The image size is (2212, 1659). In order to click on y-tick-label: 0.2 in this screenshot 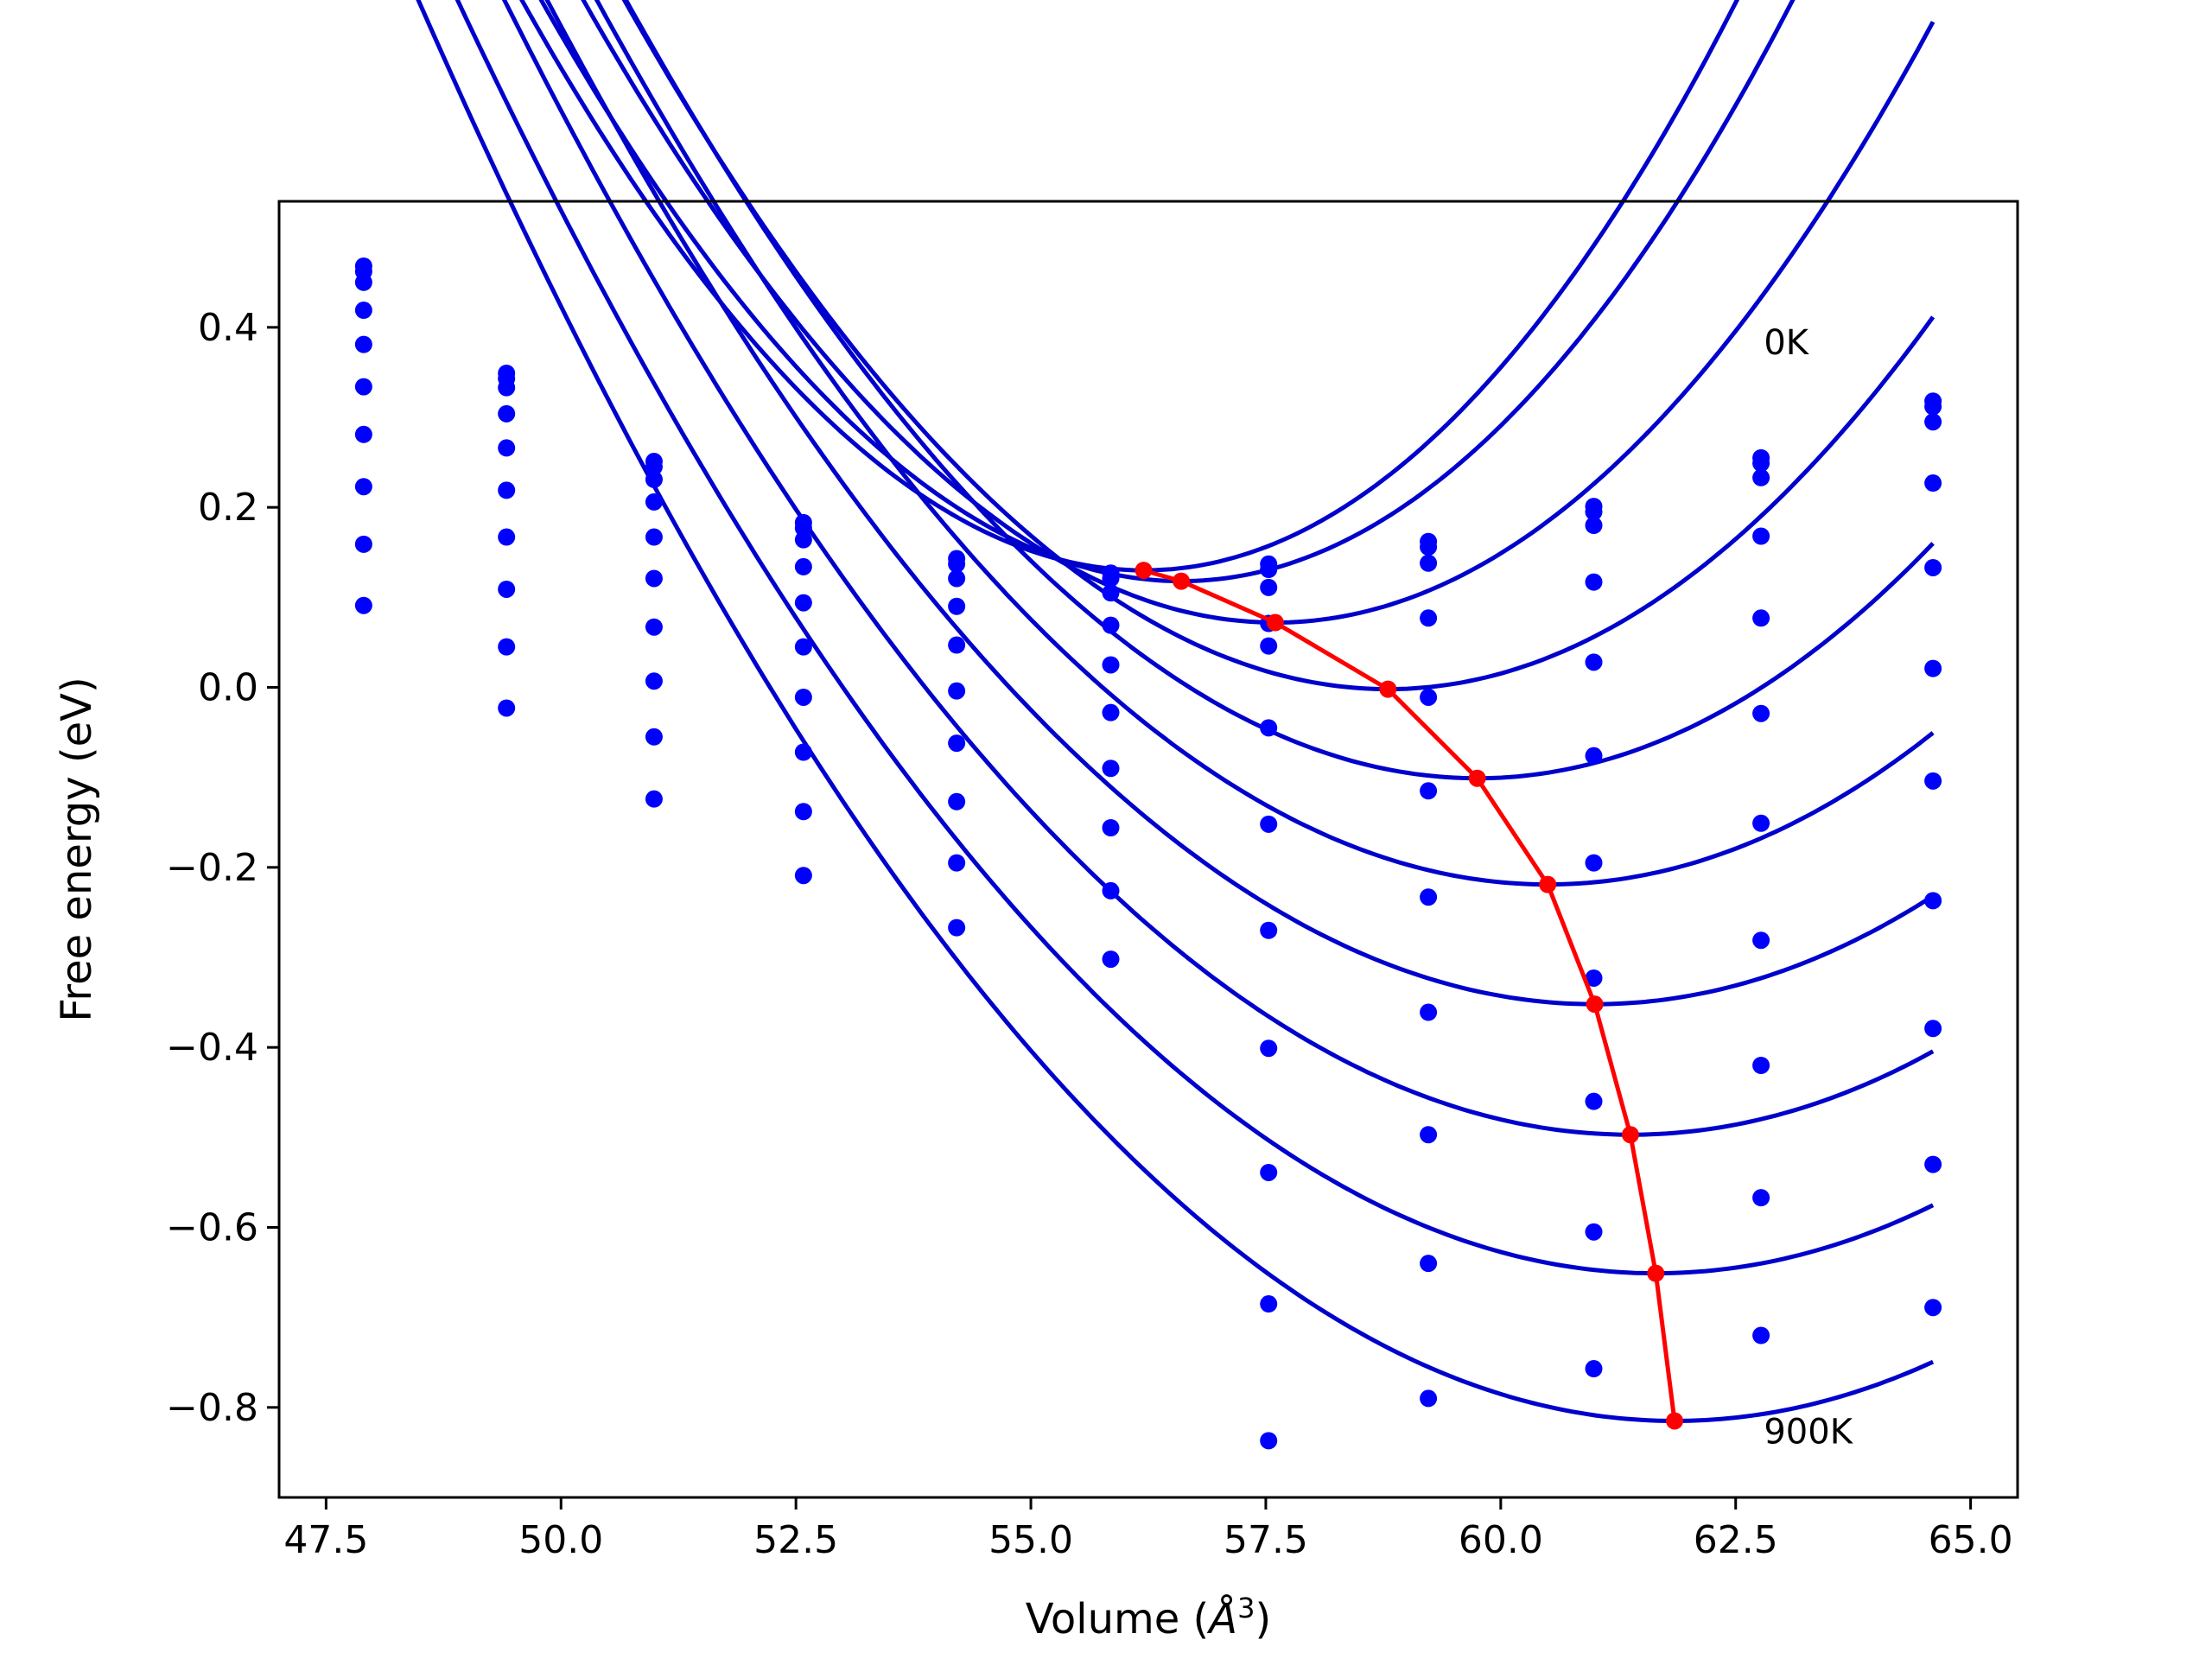, I will do `click(228, 508)`.